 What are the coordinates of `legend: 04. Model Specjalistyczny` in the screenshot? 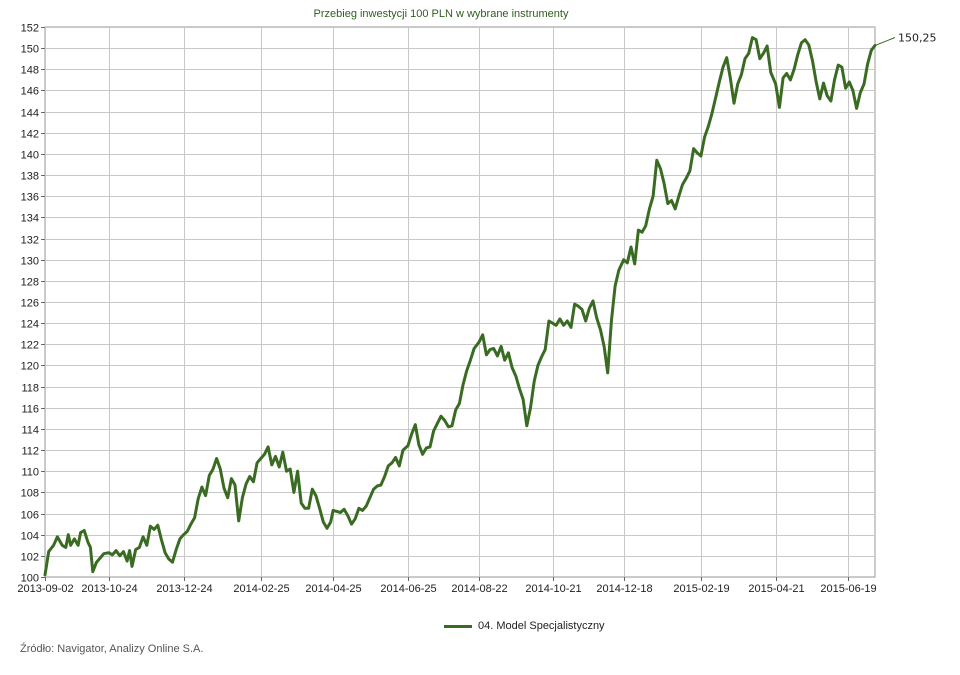 It's located at (524, 626).